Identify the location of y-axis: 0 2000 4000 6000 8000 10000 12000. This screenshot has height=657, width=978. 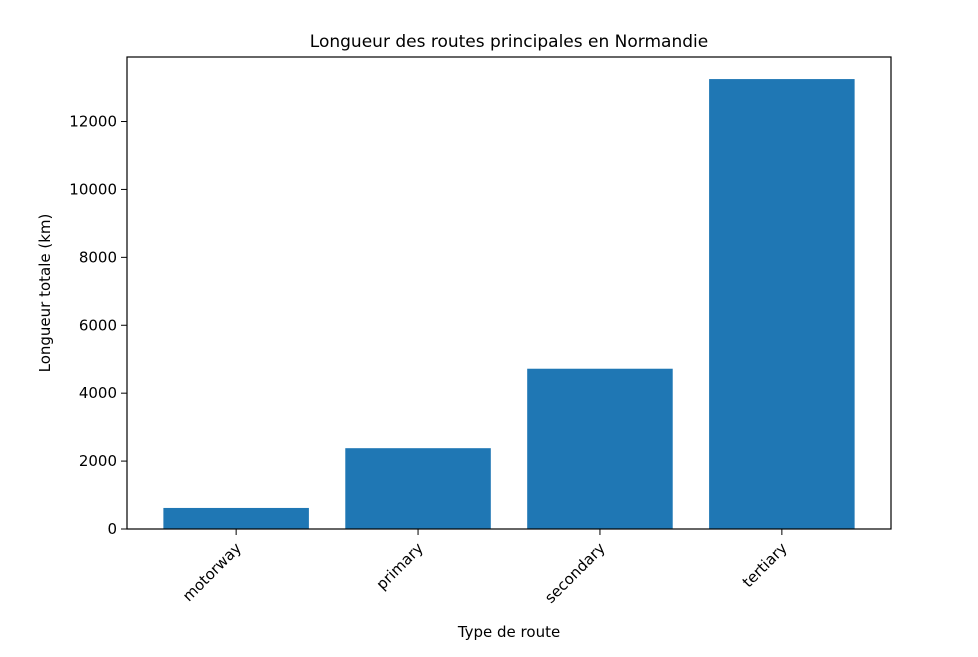
(98, 325).